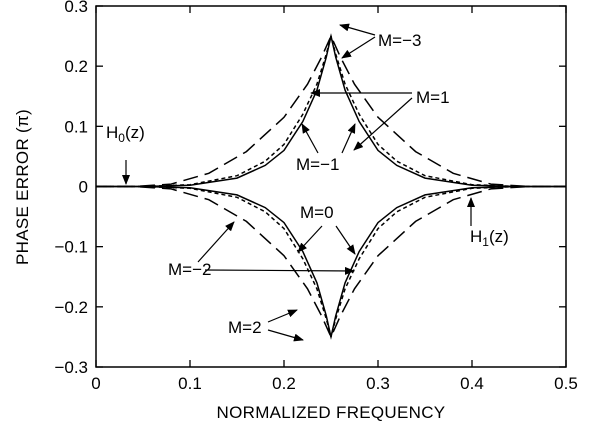  I want to click on y-tick-label: 0, so click(83, 187).